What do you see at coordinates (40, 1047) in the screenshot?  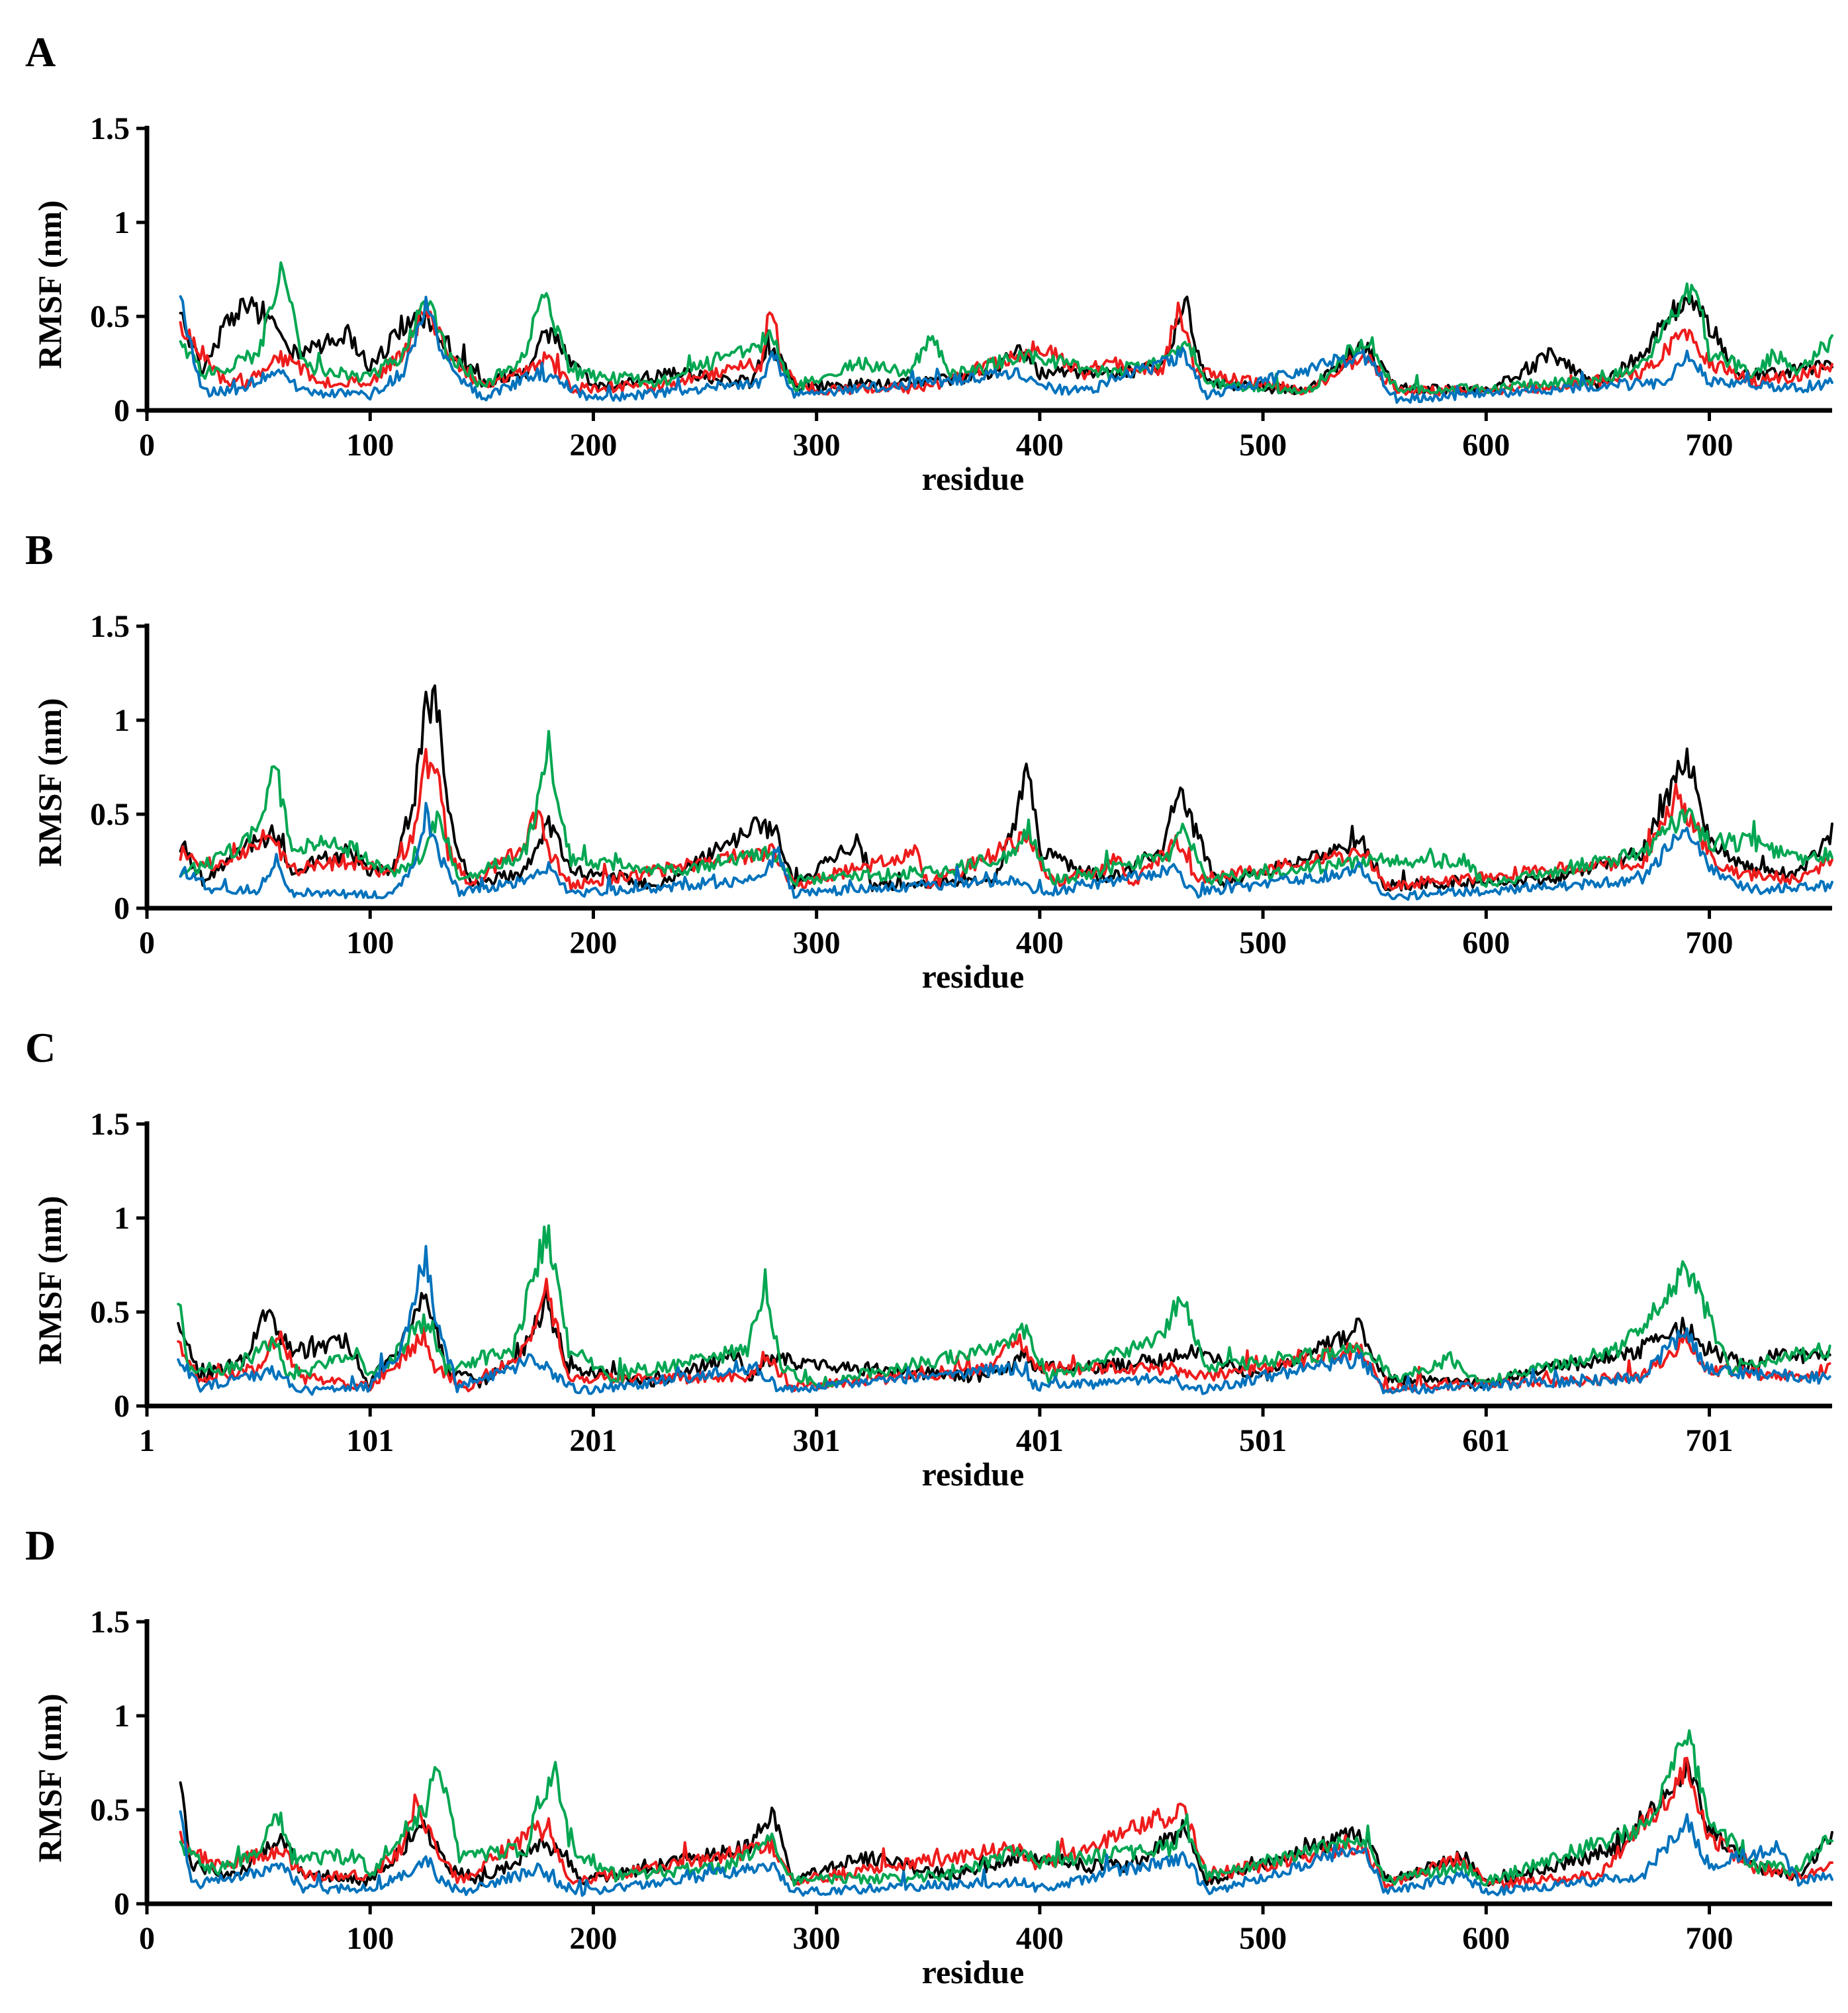 I see `panel-label: C` at bounding box center [40, 1047].